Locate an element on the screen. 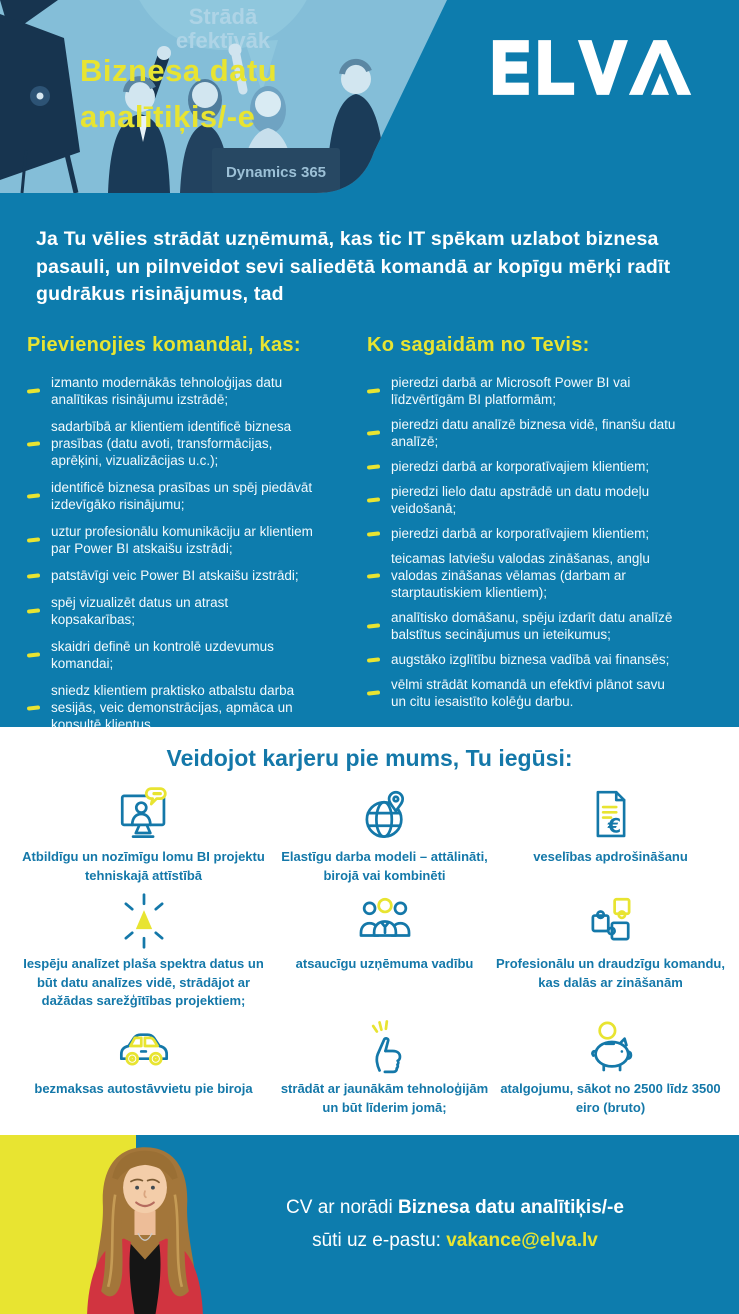 This screenshot has width=739, height=1314. benefit-item: atsaucīgu uzņēmuma vadību is located at coordinates (385, 949).